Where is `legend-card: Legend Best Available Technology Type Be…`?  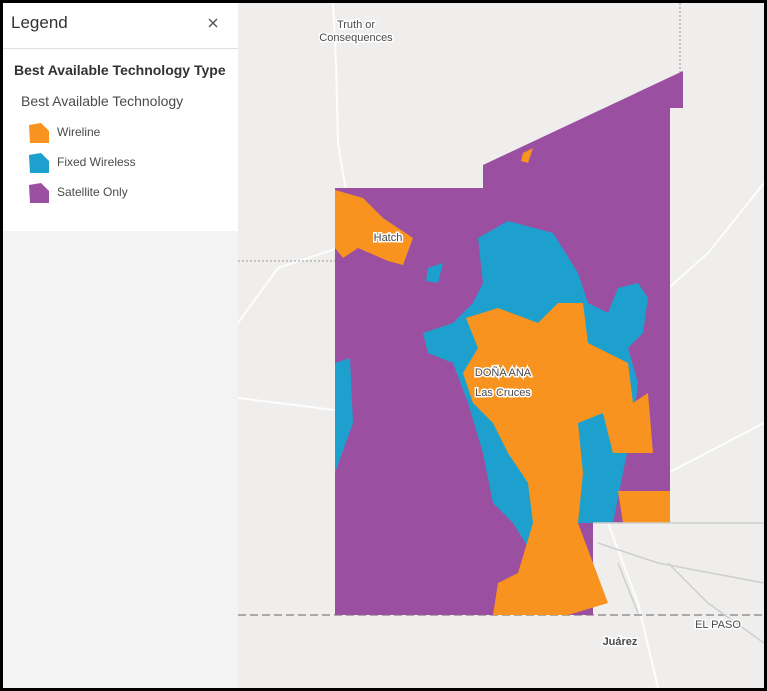
legend-card: Legend Best Available Technology Type Be… is located at coordinates (120, 117).